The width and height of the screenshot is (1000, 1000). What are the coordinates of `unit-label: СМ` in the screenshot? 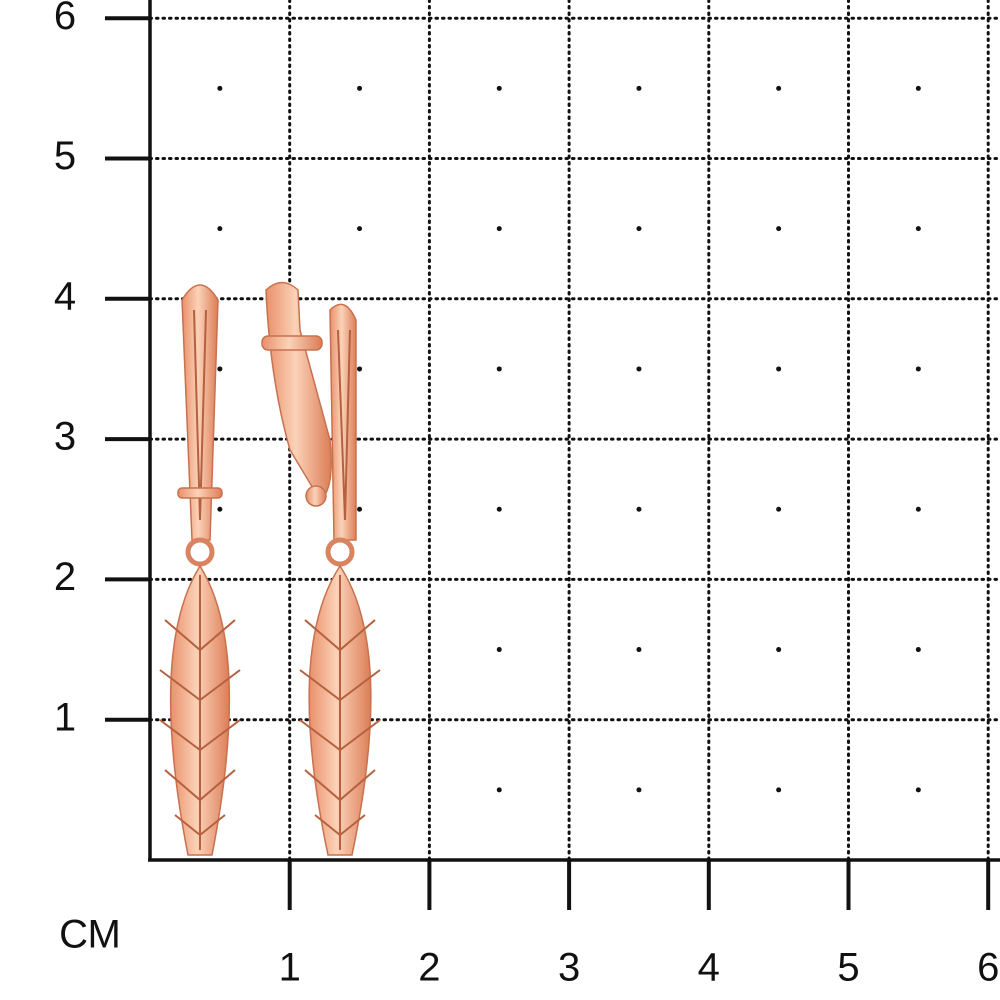 It's located at (90, 935).